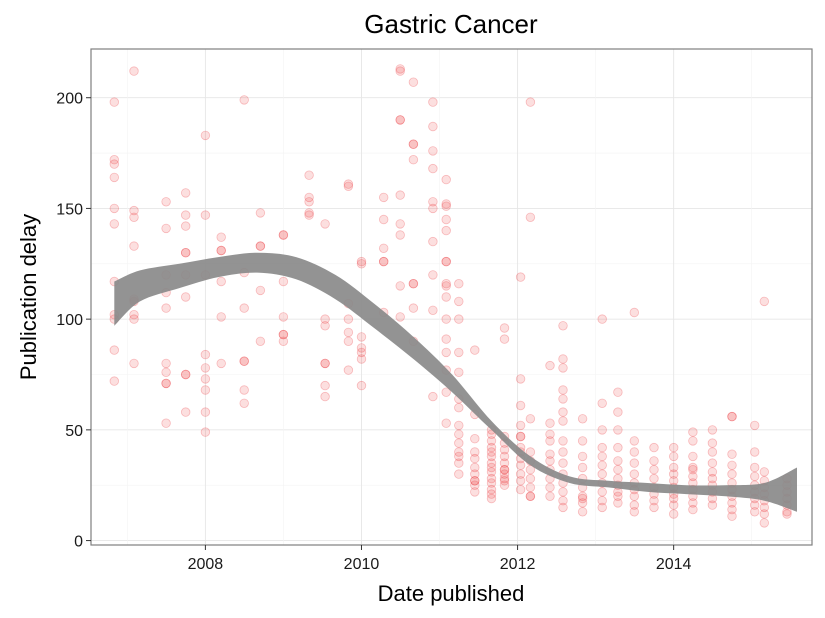  What do you see at coordinates (518, 564) in the screenshot?
I see `x-tick-label-2012: 2012` at bounding box center [518, 564].